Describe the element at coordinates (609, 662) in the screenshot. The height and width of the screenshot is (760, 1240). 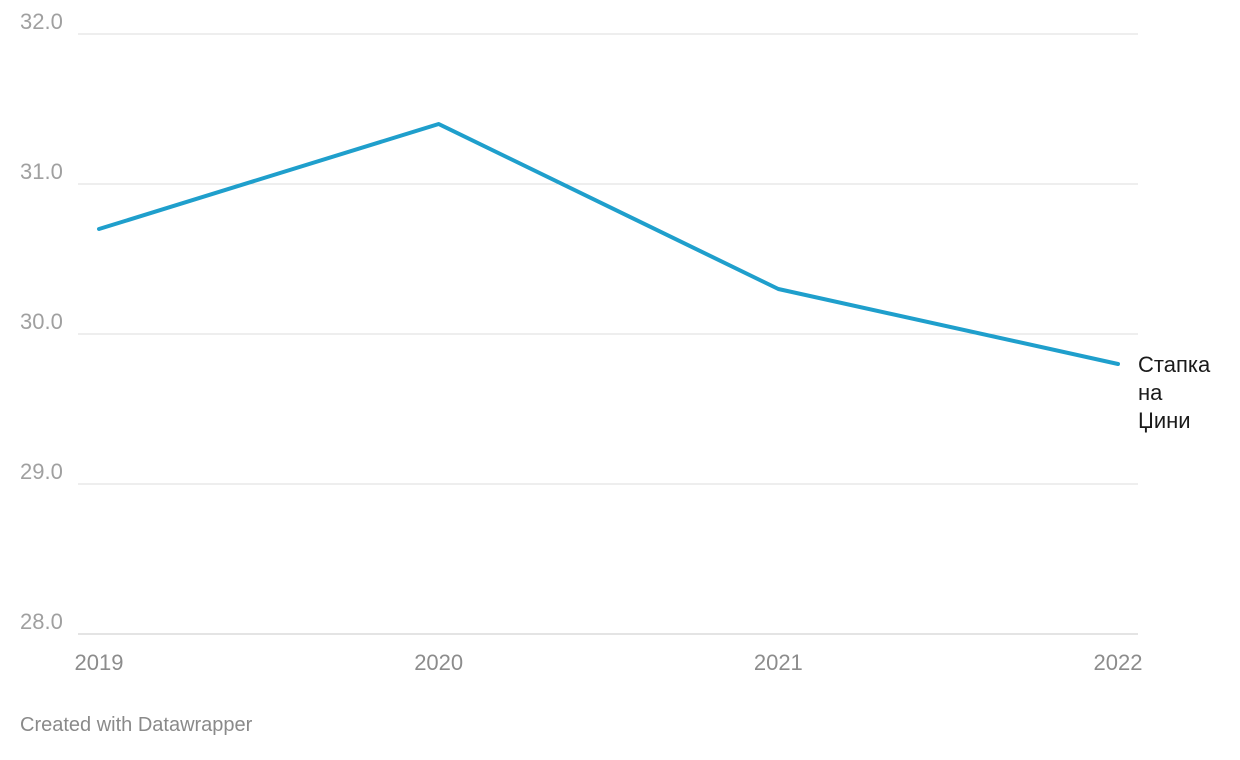
I see `x-axis-ticks: 2019 2020 2021 2022` at that location.